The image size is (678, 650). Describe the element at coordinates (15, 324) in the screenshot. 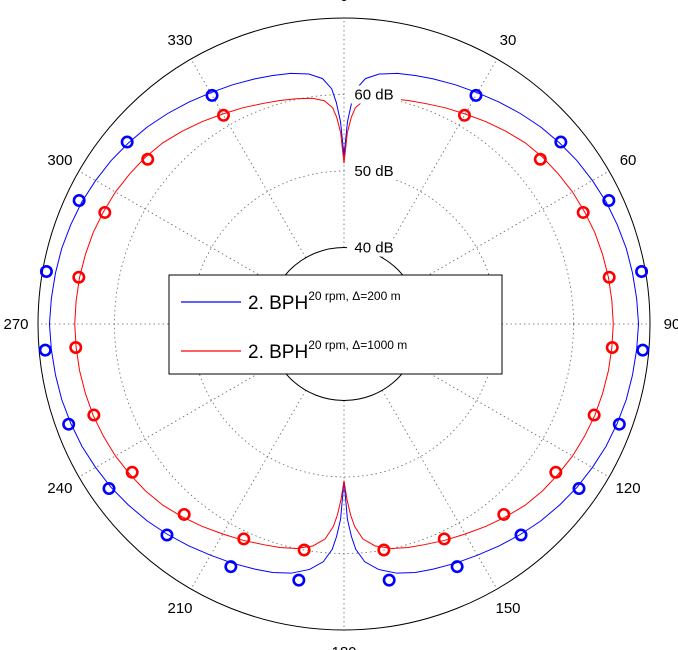

I see `angle-tick-label: 270` at that location.